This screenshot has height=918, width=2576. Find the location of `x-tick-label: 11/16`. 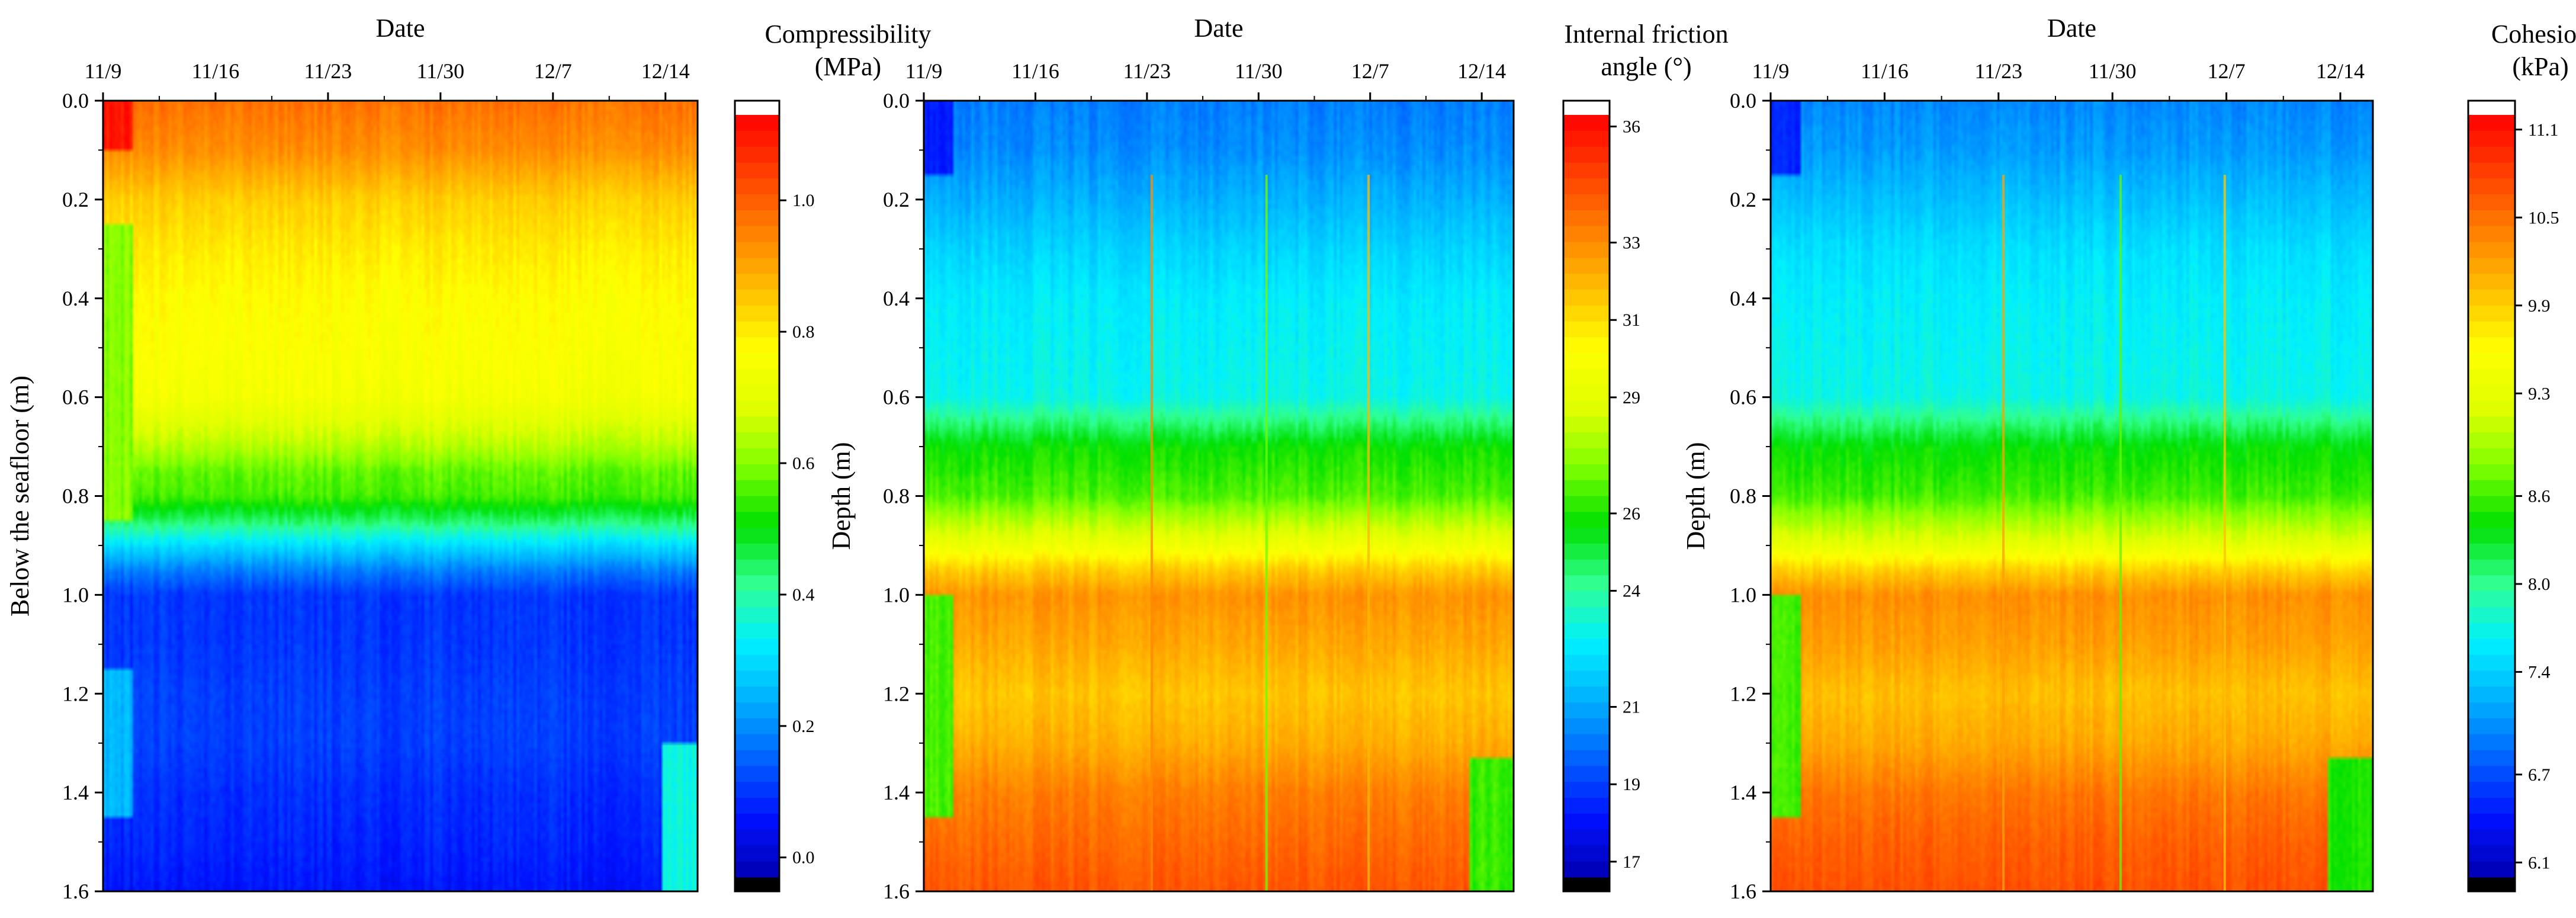

x-tick-label: 11/16 is located at coordinates (1035, 71).